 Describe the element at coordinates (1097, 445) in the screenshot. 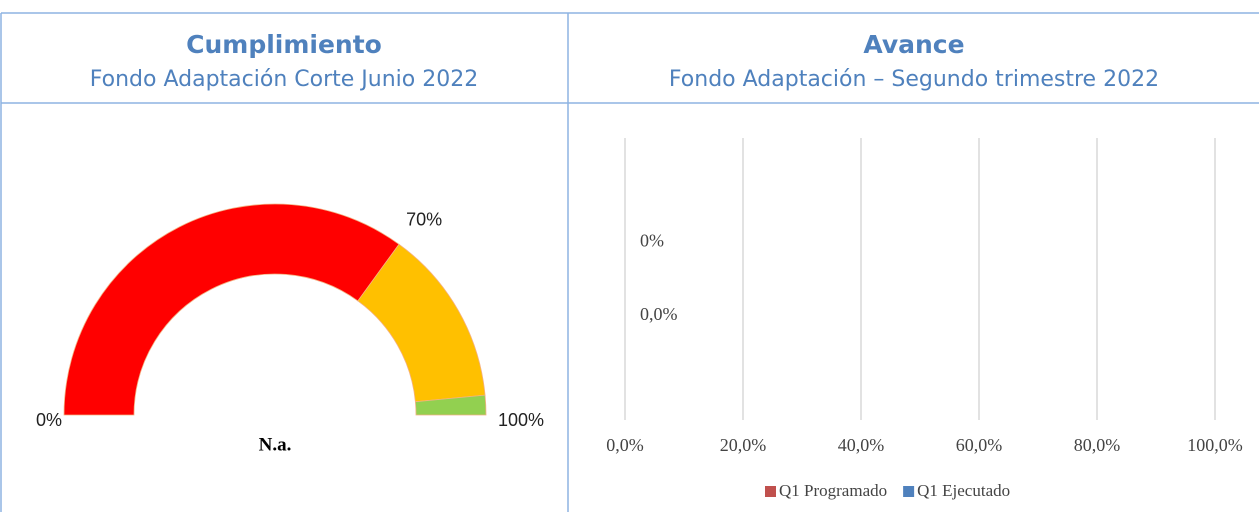

I see `x-tick-label: 80,0%` at that location.